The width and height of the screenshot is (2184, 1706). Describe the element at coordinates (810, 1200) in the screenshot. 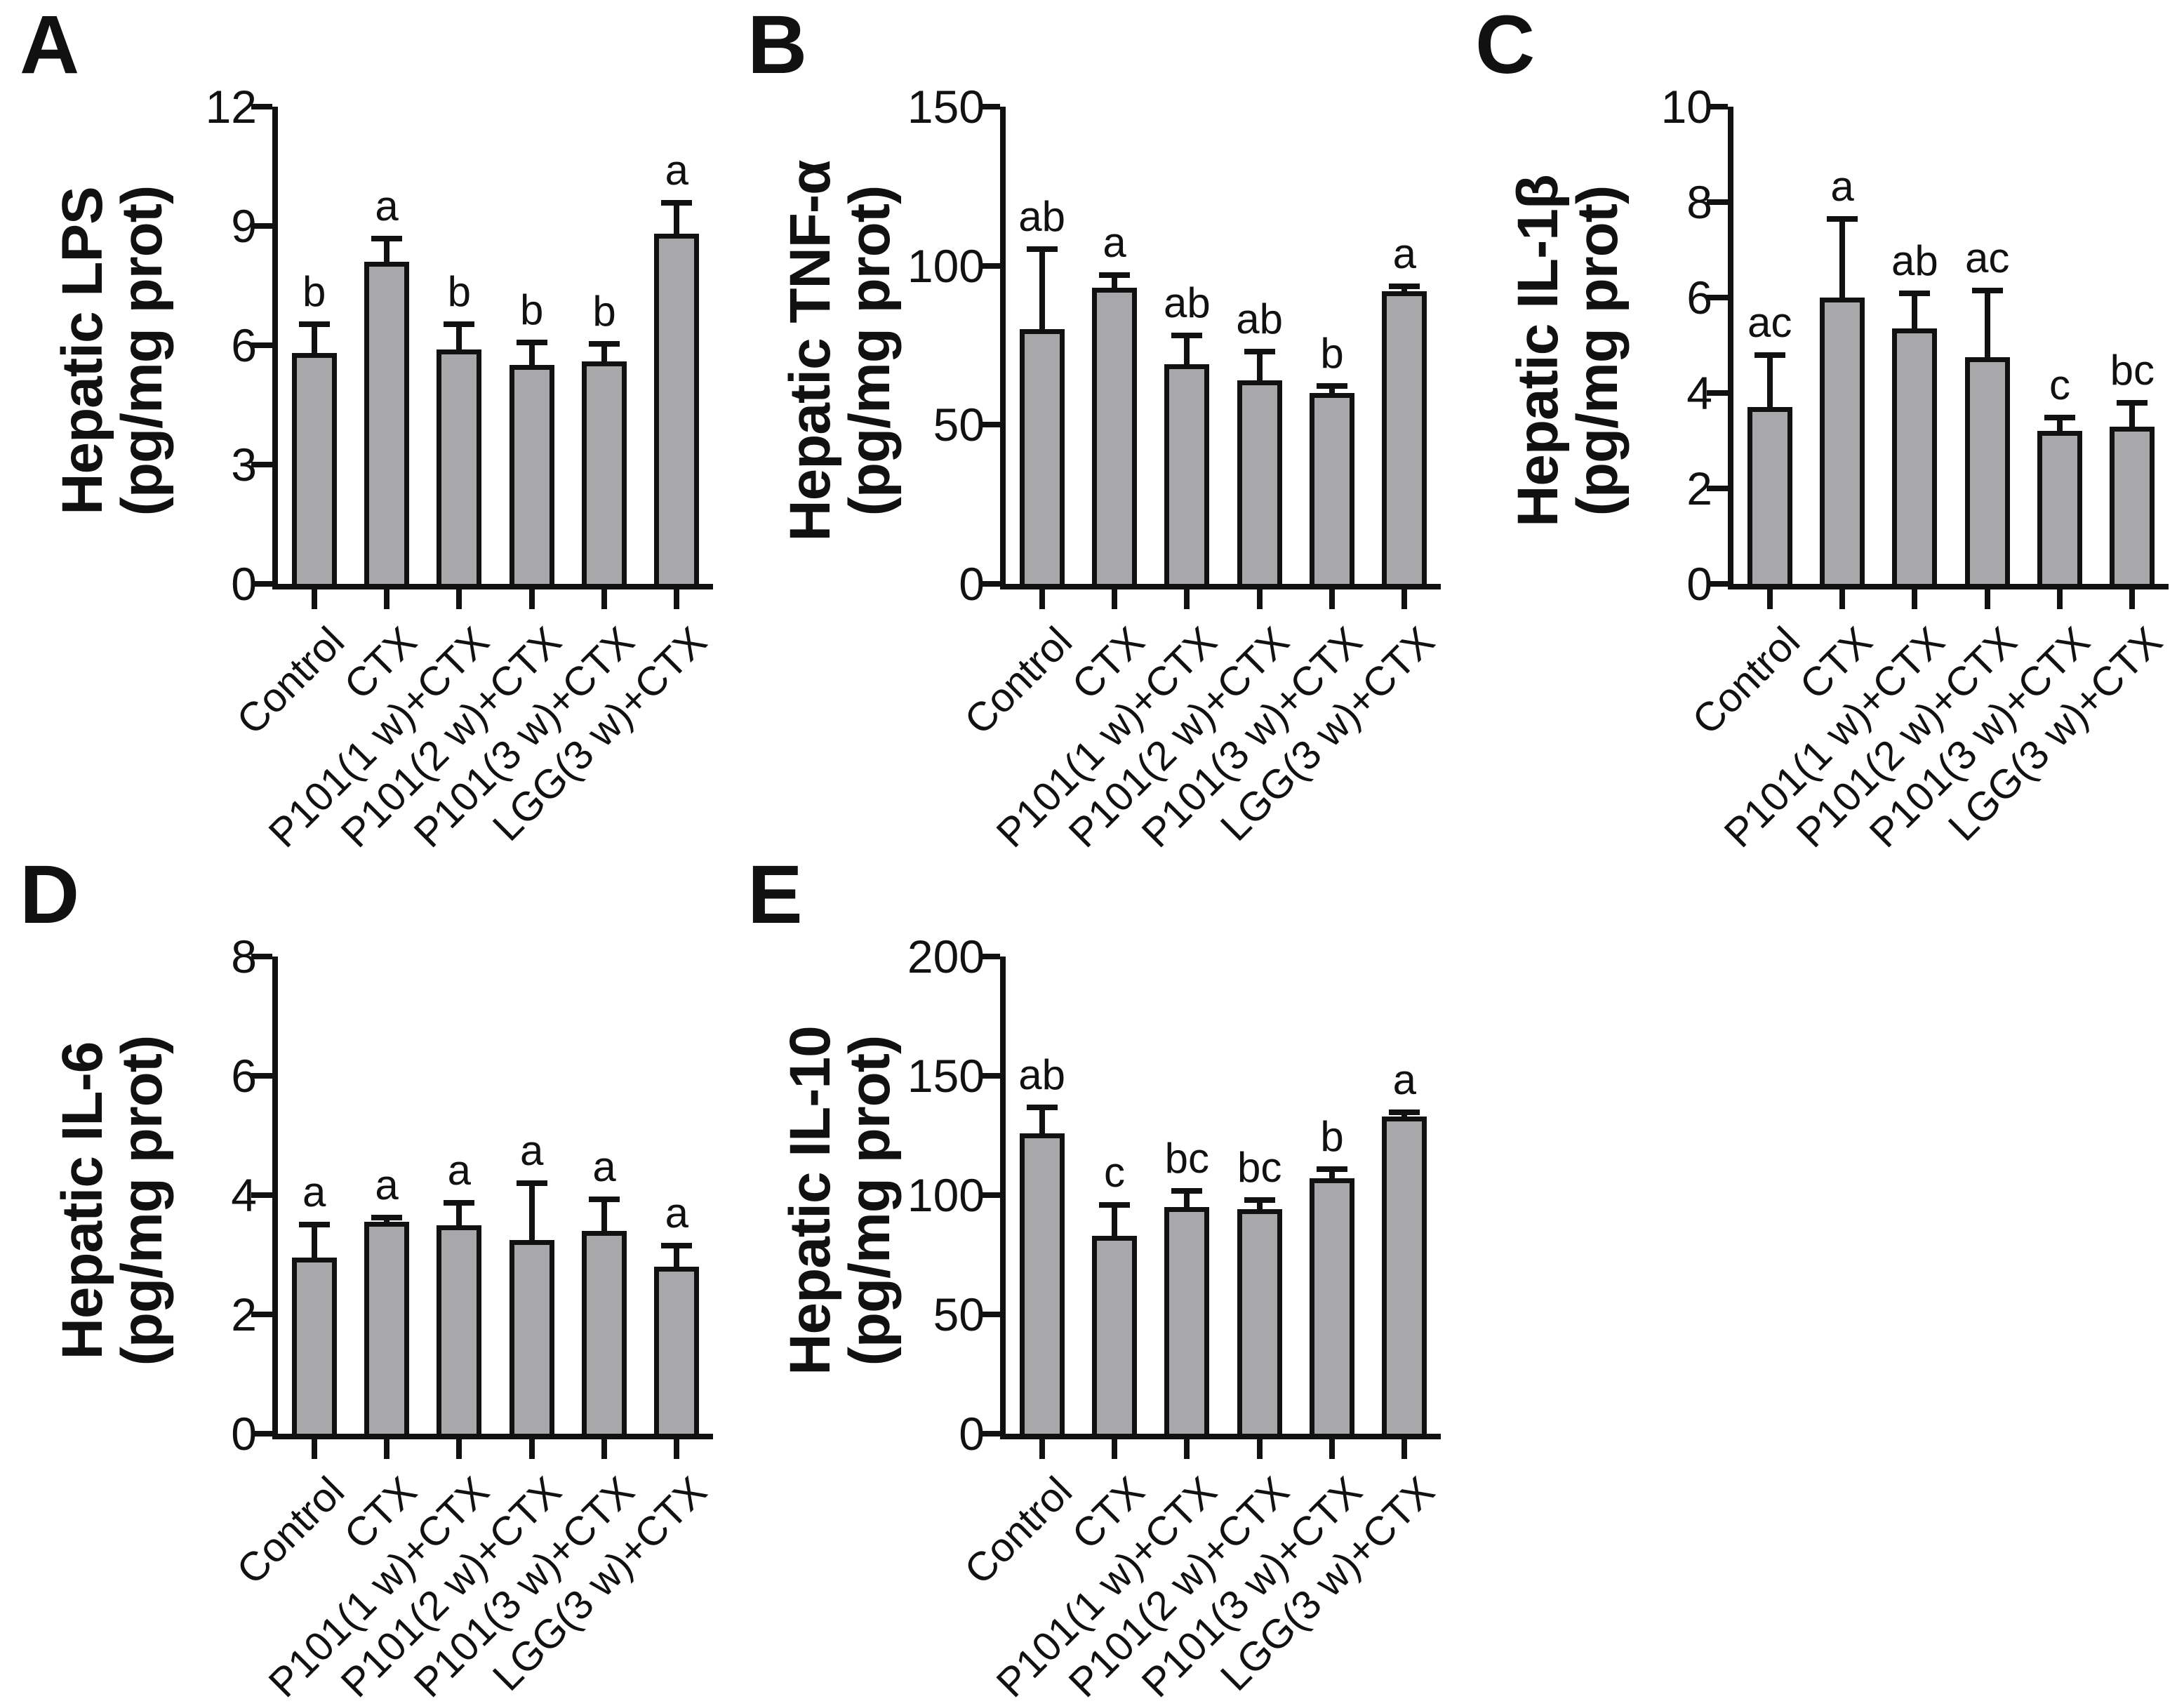

I see `y-axis-title-line1: Hepatic IL-10` at that location.